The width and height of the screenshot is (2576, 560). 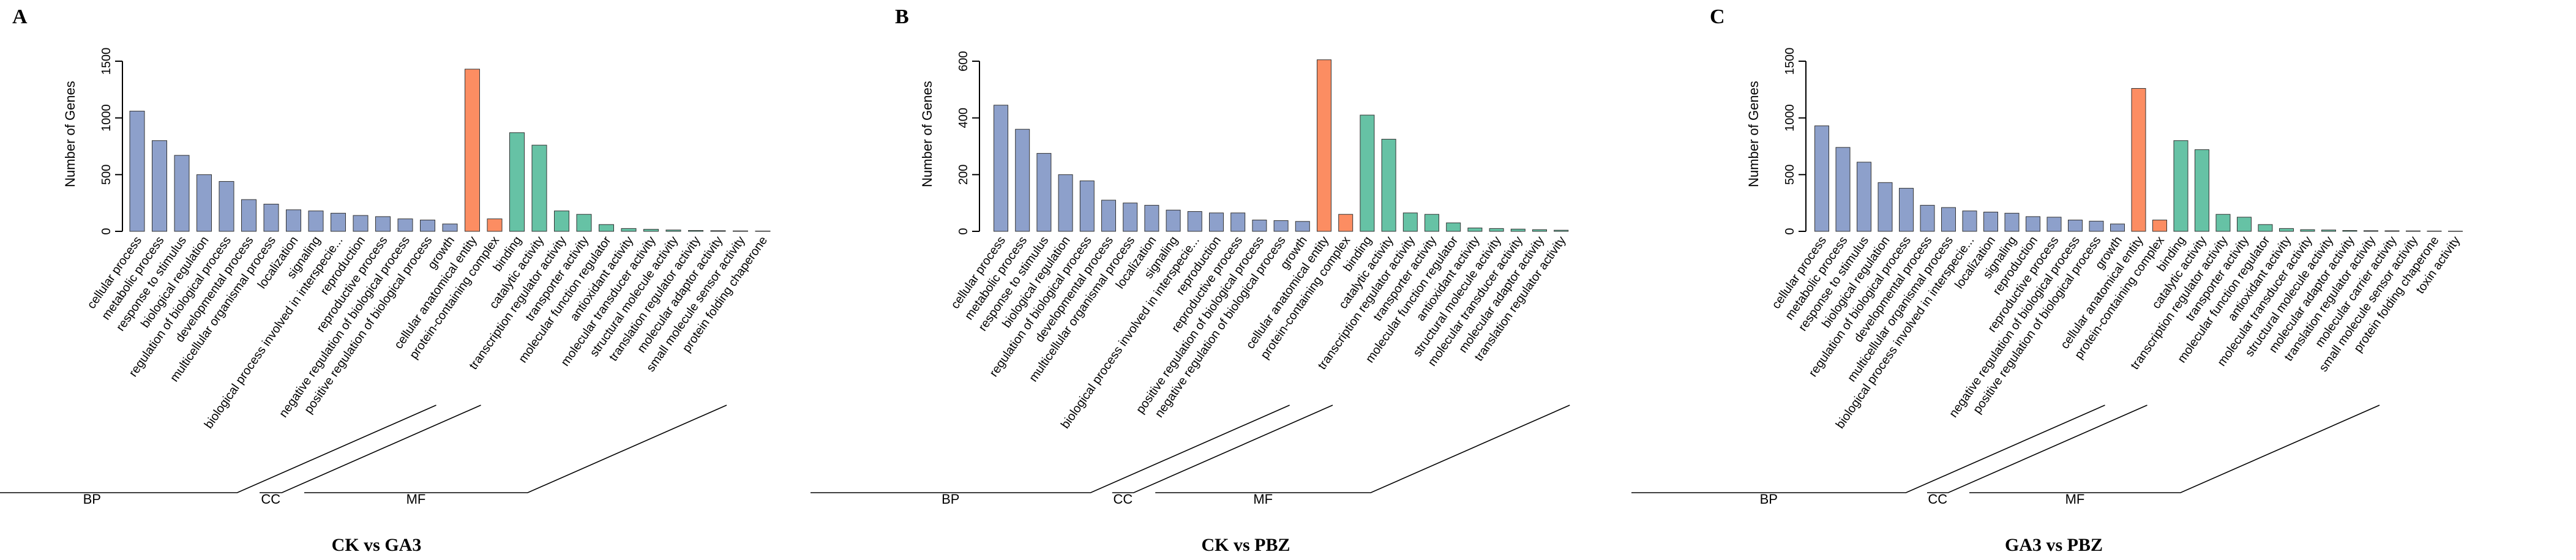 What do you see at coordinates (517, 182) in the screenshot?
I see `bar-binding` at bounding box center [517, 182].